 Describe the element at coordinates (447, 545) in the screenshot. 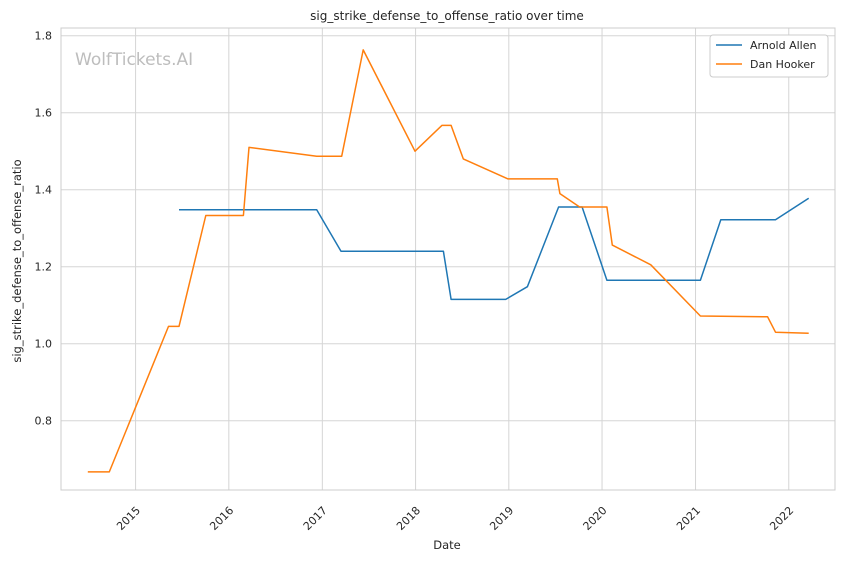

I see `x-axis-label: Date` at that location.